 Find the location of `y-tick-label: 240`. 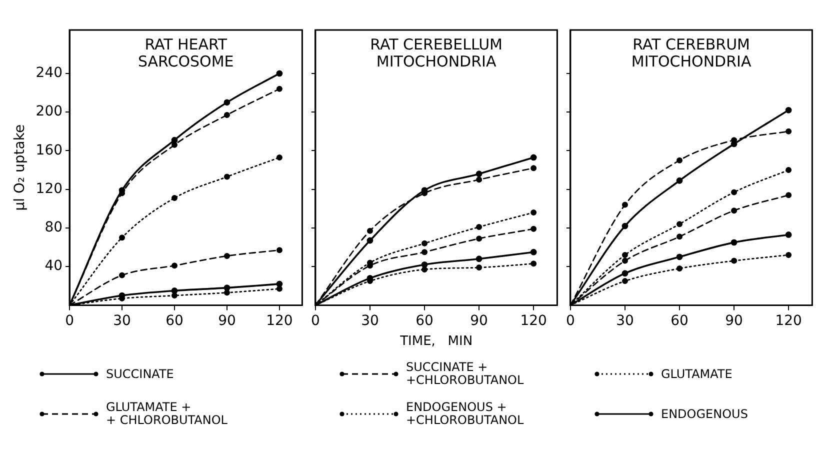

y-tick-label: 240 is located at coordinates (49, 73).